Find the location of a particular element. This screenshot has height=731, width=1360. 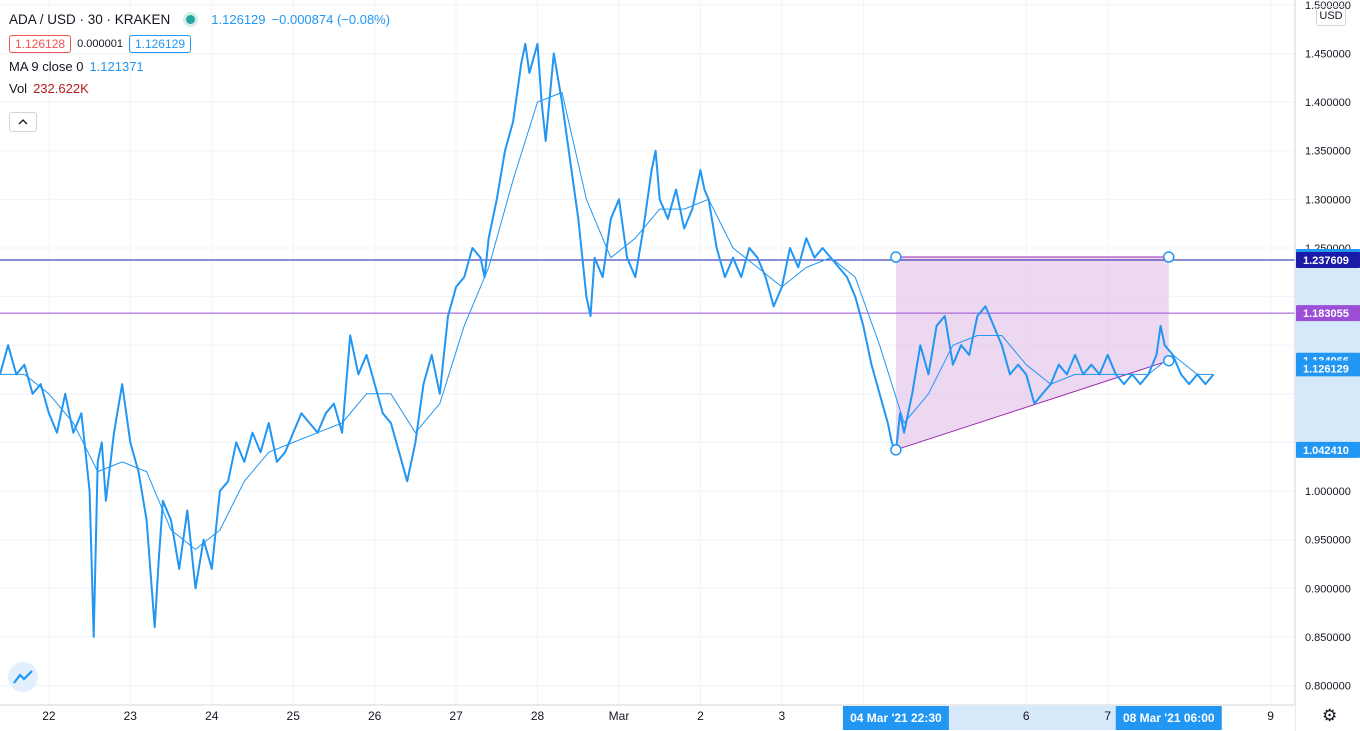

tradingview-logo-icon is located at coordinates (23, 677).